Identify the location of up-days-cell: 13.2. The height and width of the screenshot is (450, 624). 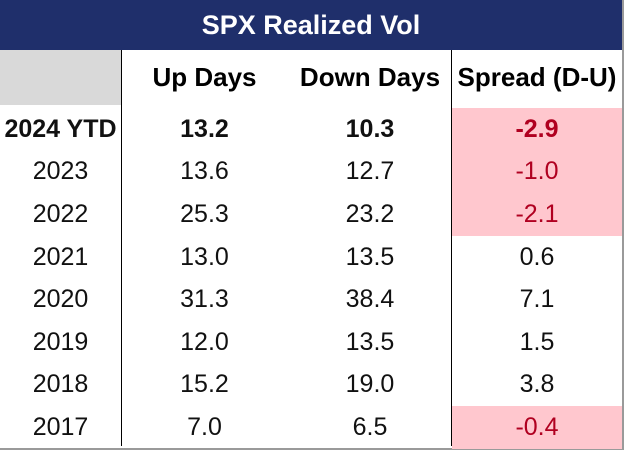
(204, 128).